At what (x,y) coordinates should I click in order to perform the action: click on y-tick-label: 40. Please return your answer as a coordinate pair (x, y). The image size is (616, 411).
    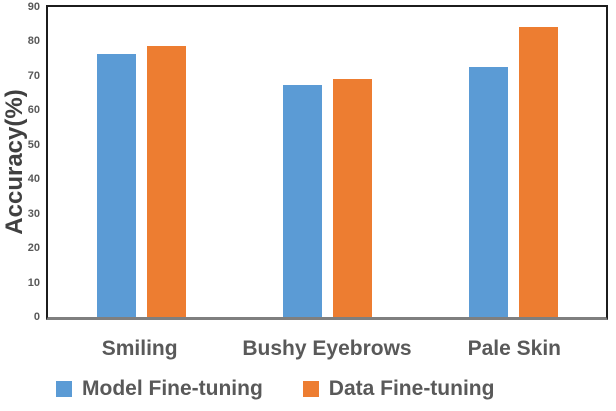
    Looking at the image, I should click on (33, 179).